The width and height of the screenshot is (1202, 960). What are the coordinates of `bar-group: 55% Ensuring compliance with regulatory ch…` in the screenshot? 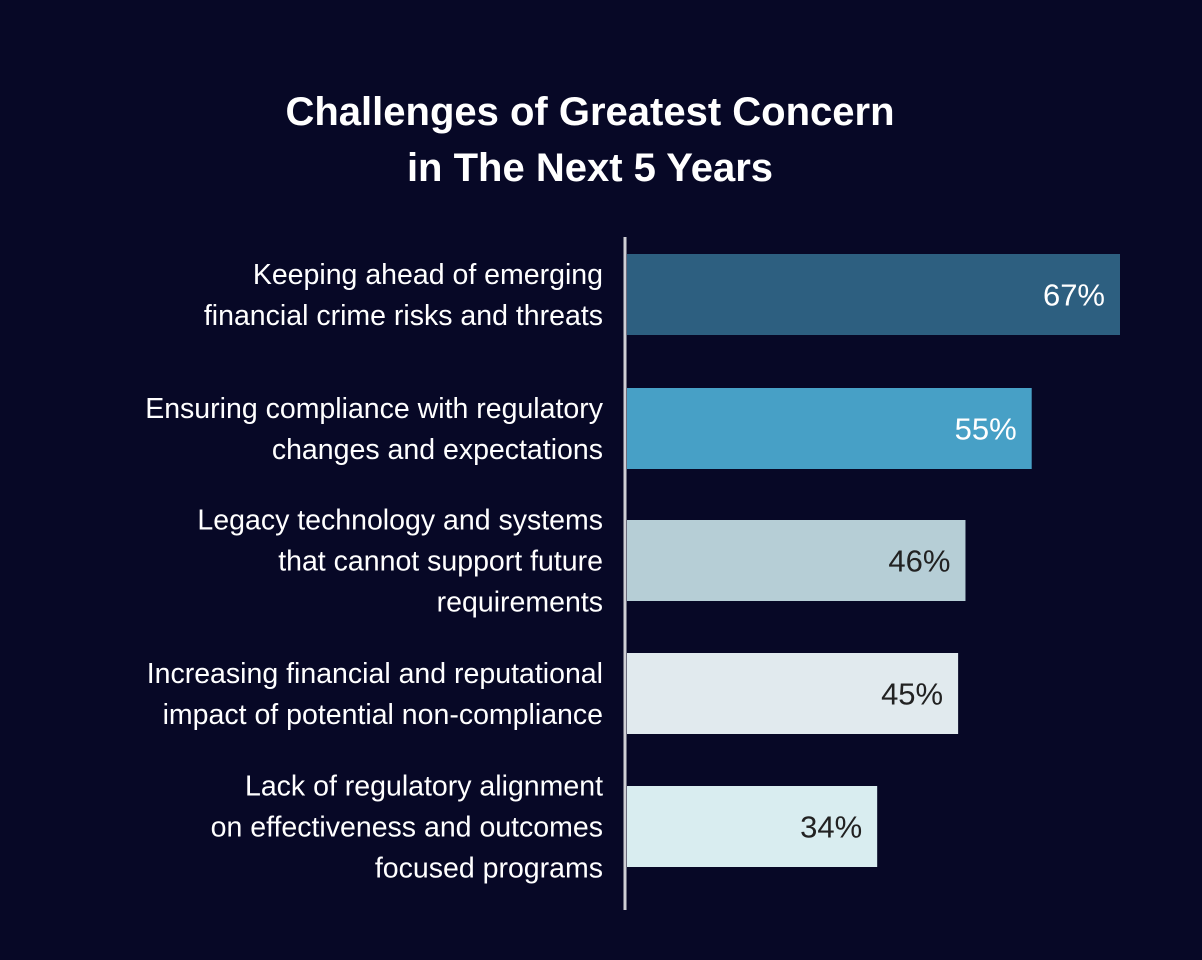 It's located at (588, 428).